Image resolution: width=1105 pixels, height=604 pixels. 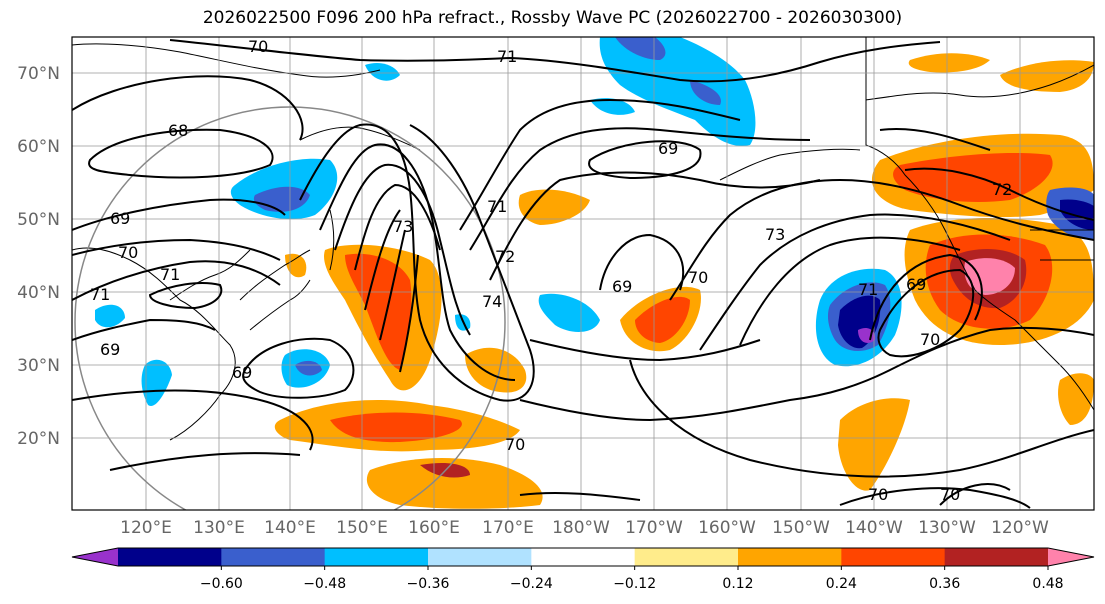 I want to click on lon-label: 160°W, so click(x=727, y=528).